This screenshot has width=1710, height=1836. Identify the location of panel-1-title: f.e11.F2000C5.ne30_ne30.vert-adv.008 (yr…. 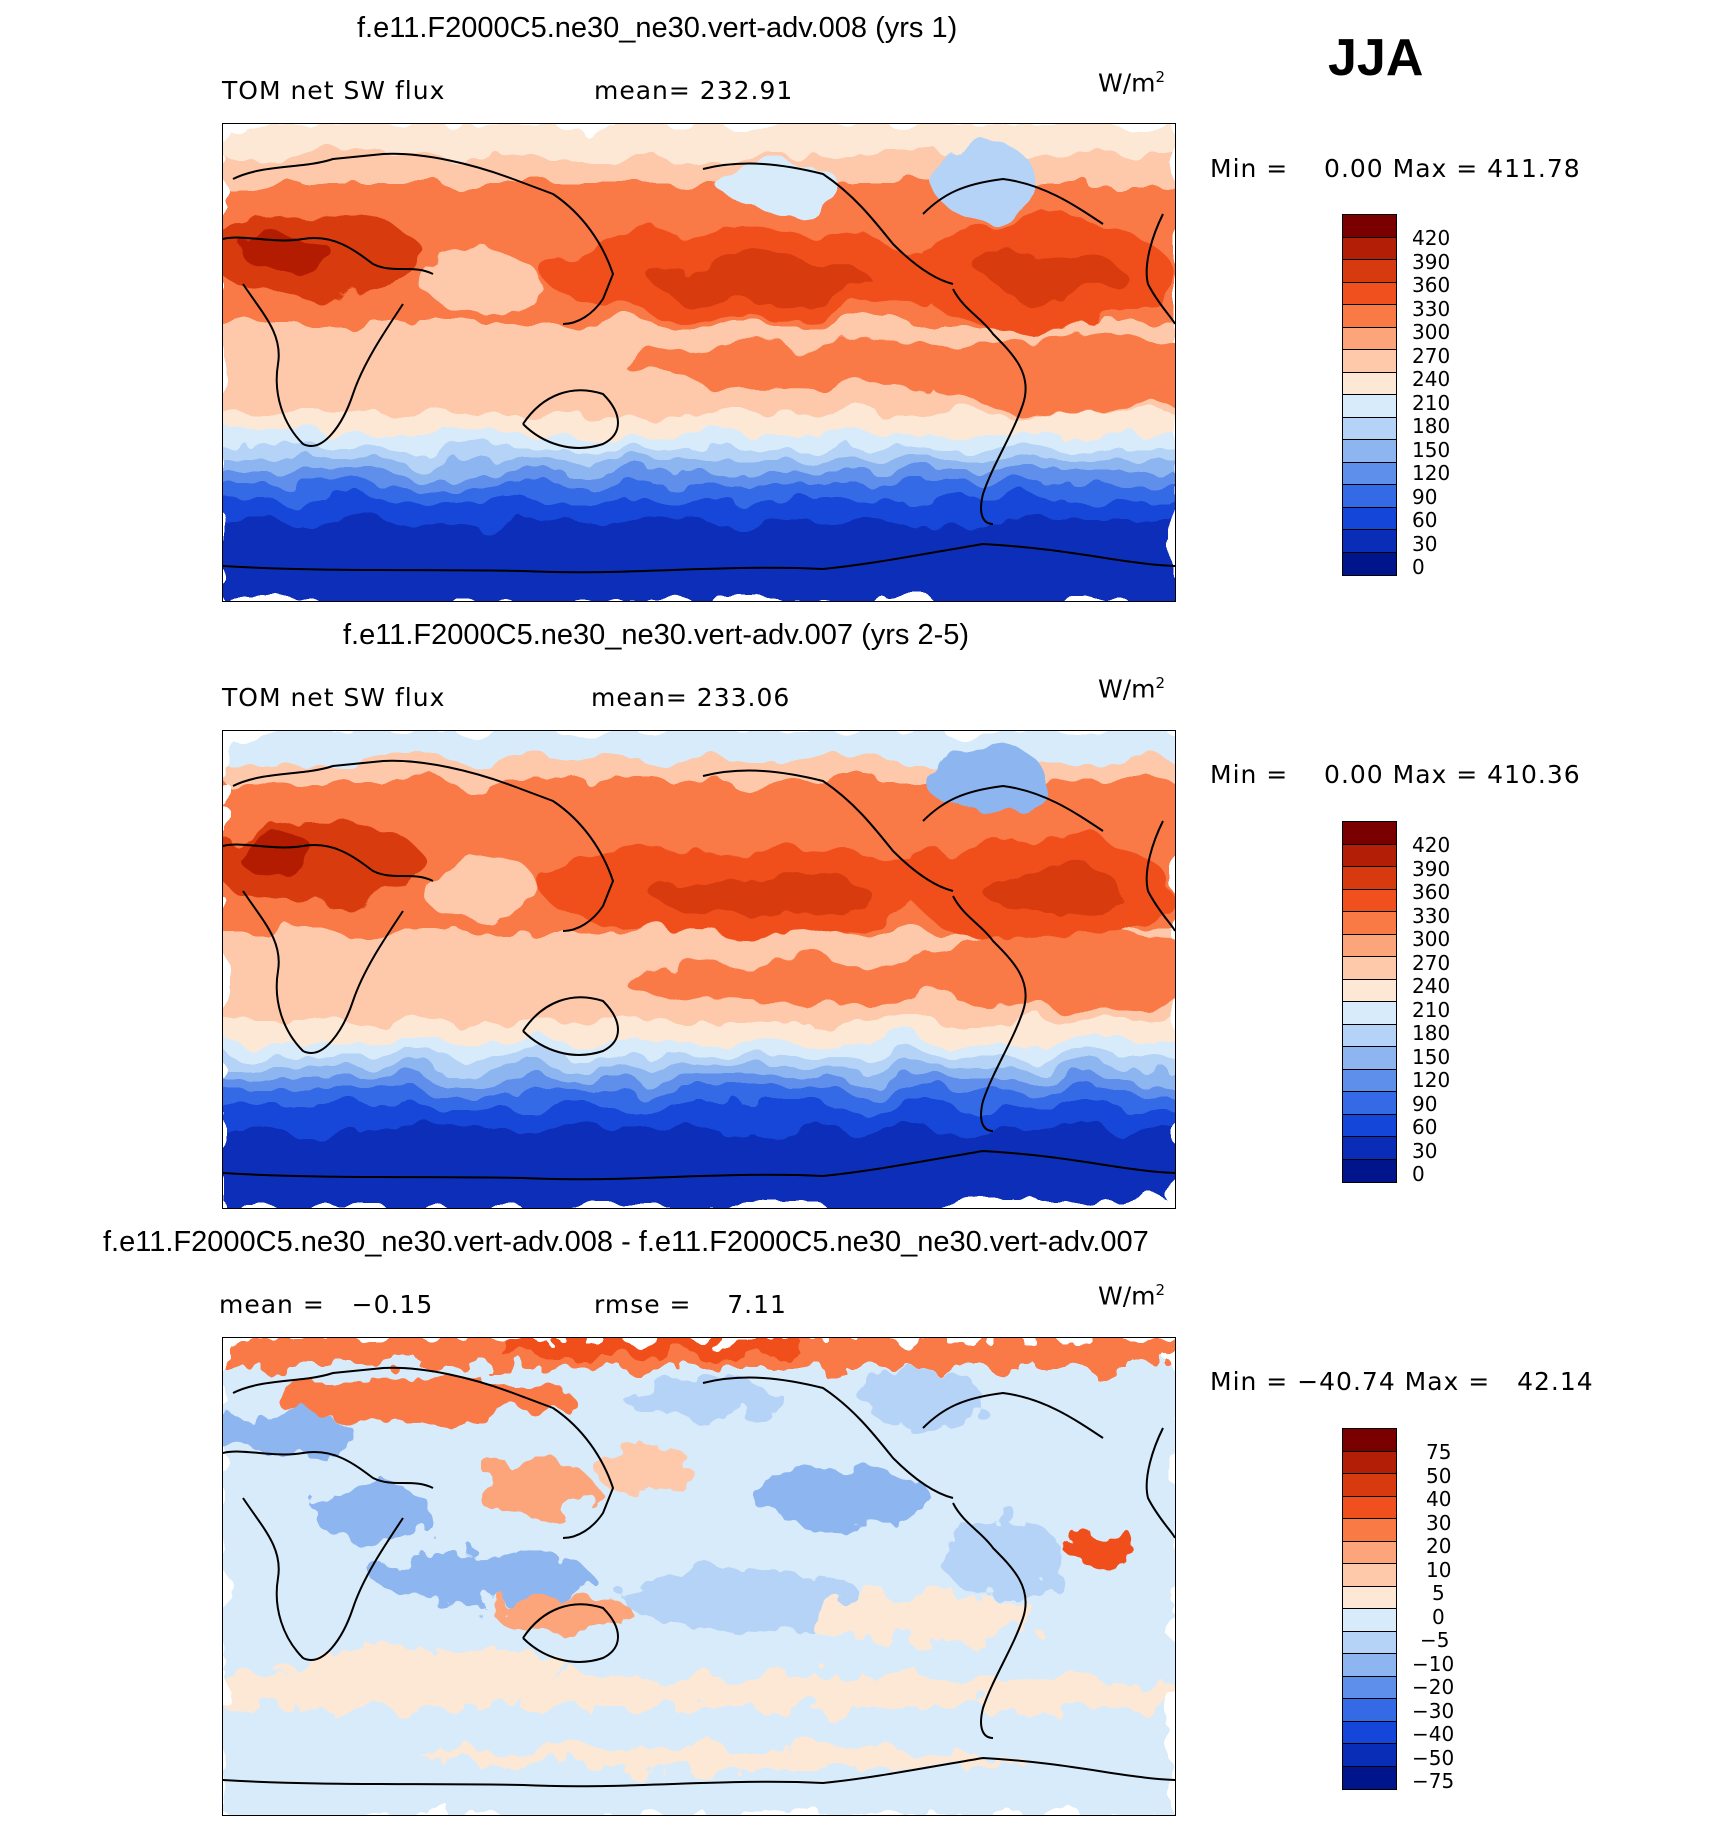
(657, 28).